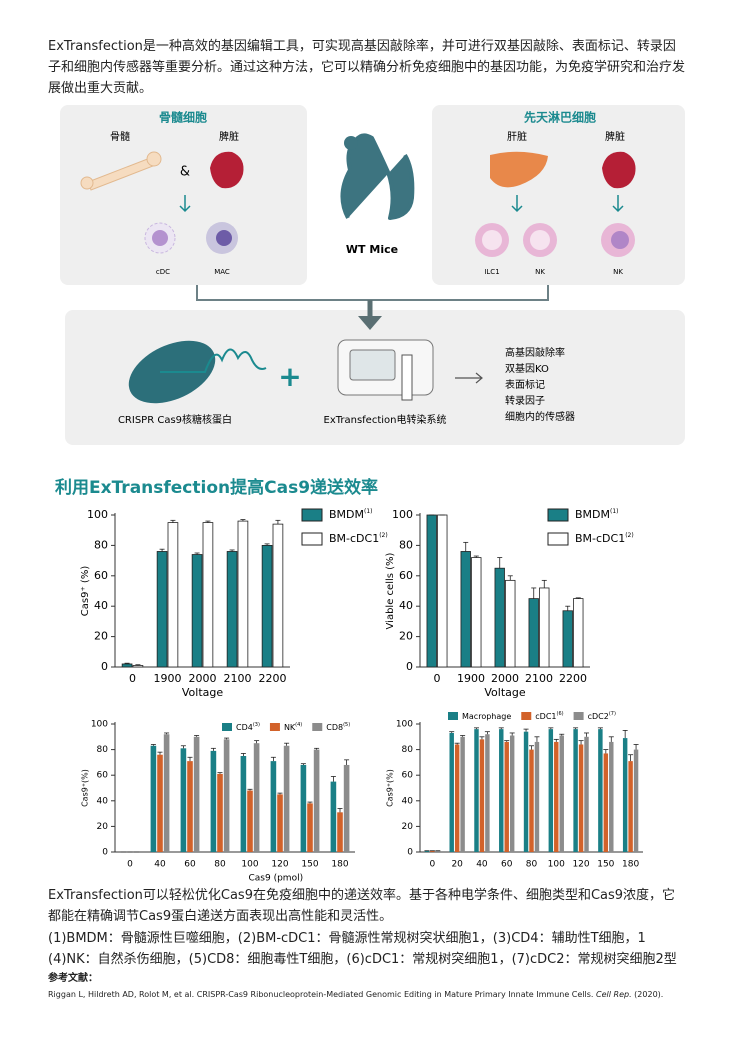 This screenshot has height=1039, width=735. I want to click on x-tick-label: 120, so click(279, 865).